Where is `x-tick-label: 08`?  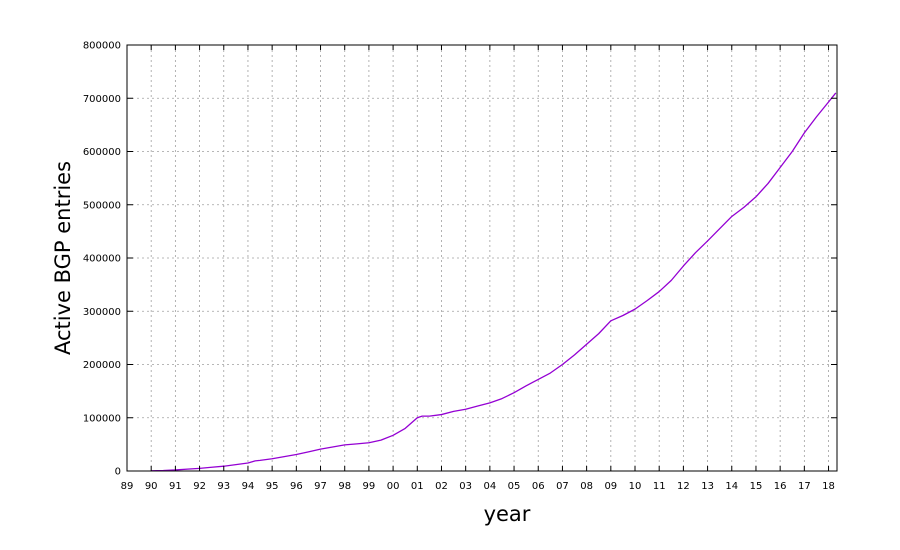 x-tick-label: 08 is located at coordinates (586, 486).